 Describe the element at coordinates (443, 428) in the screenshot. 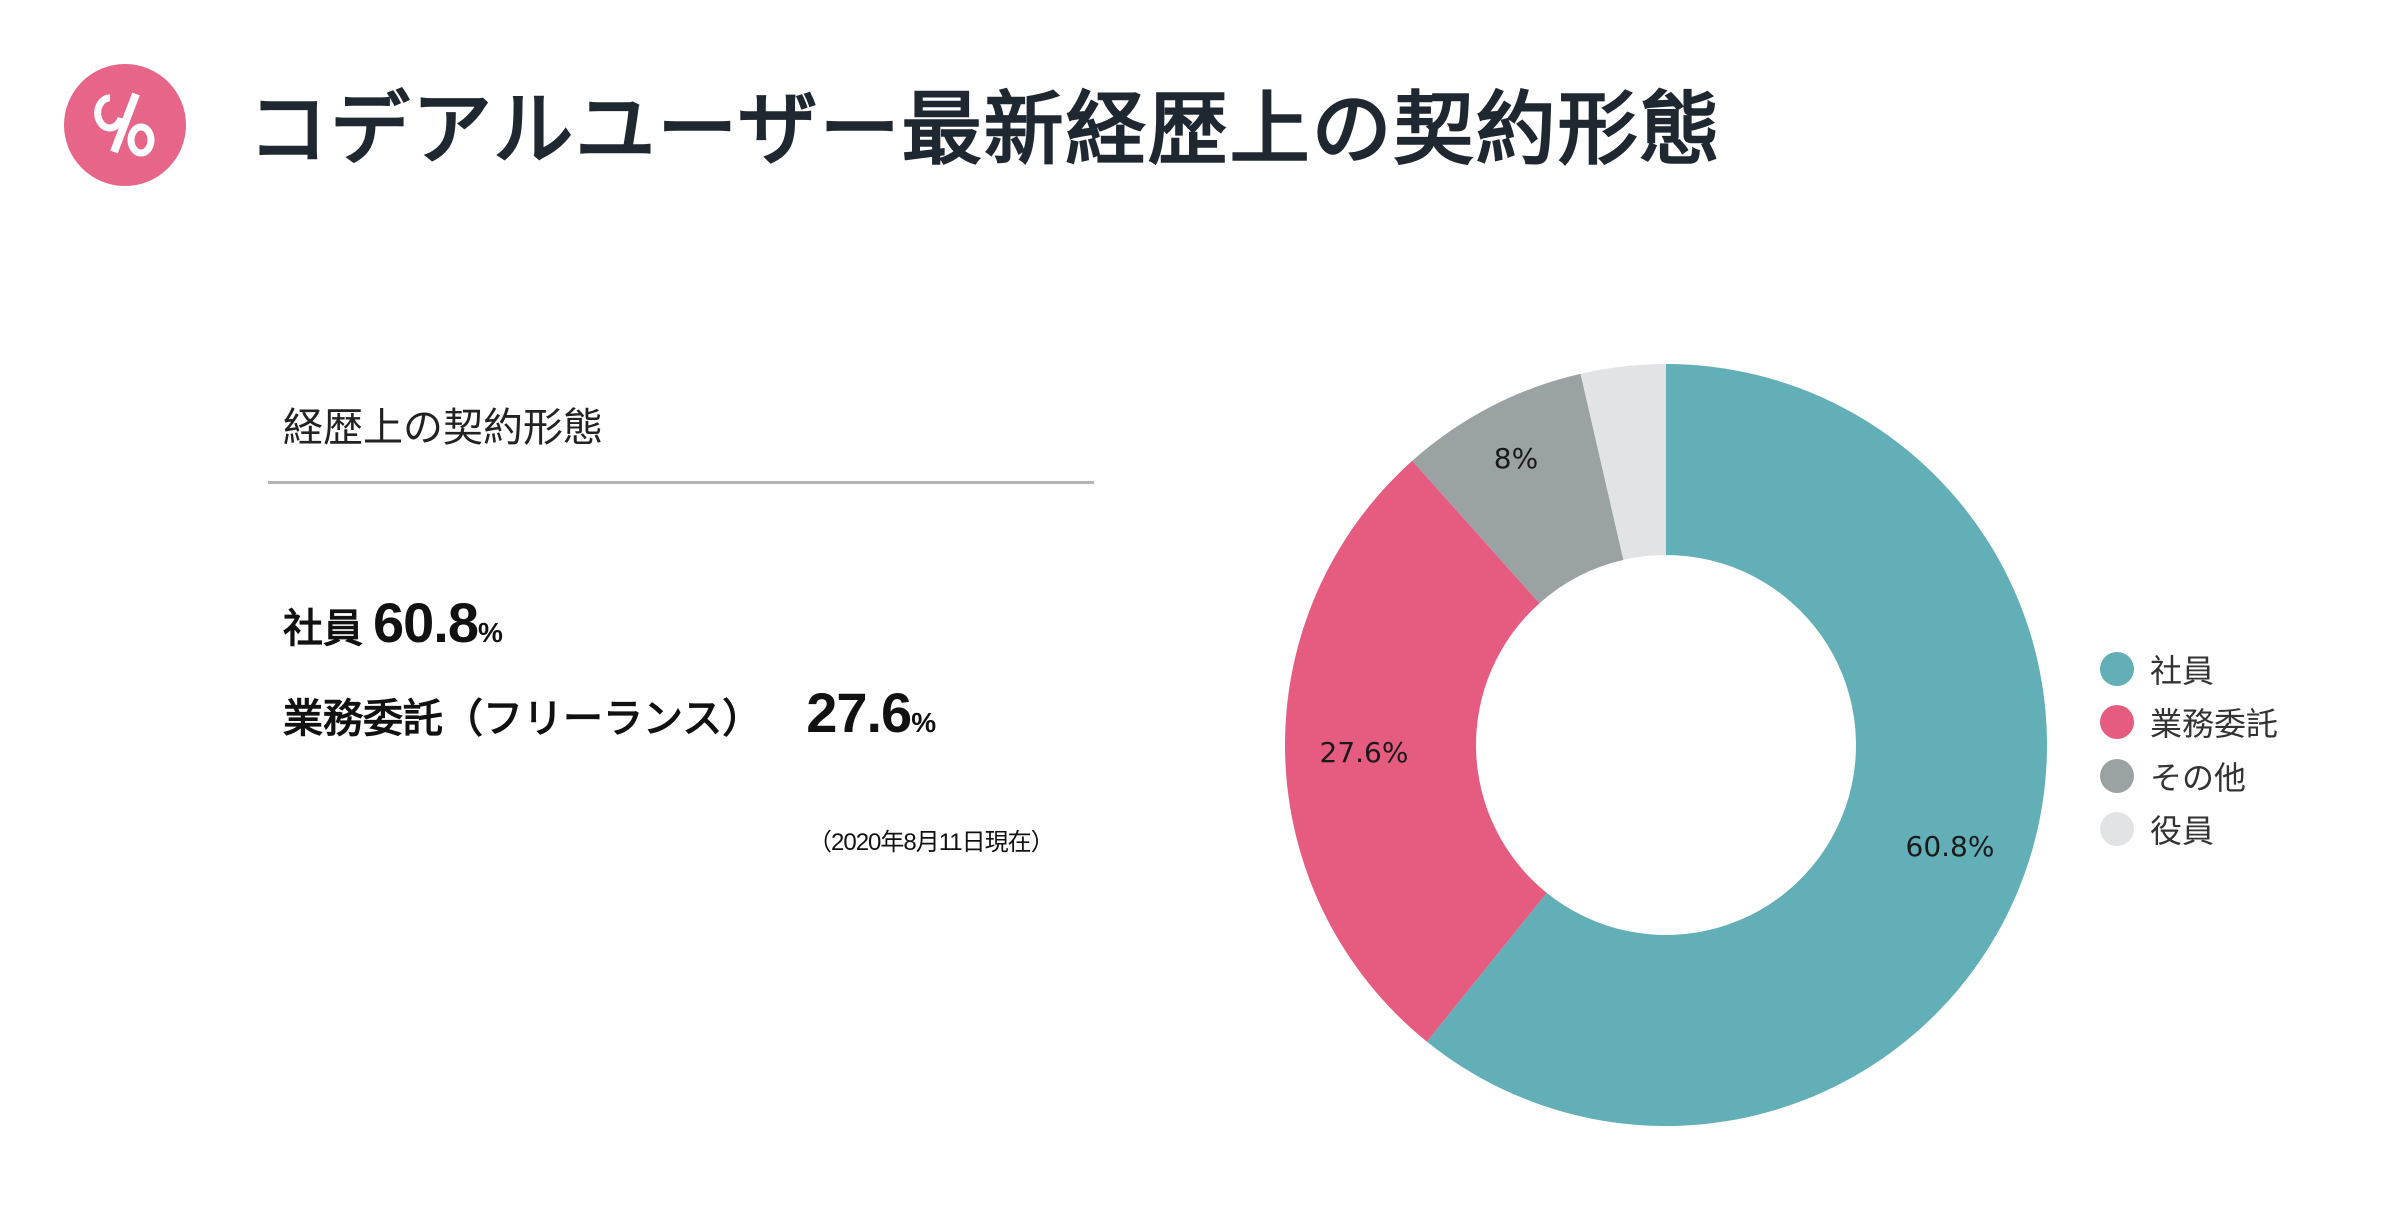

I see `summary-heading: 経歴上の契約形態` at that location.